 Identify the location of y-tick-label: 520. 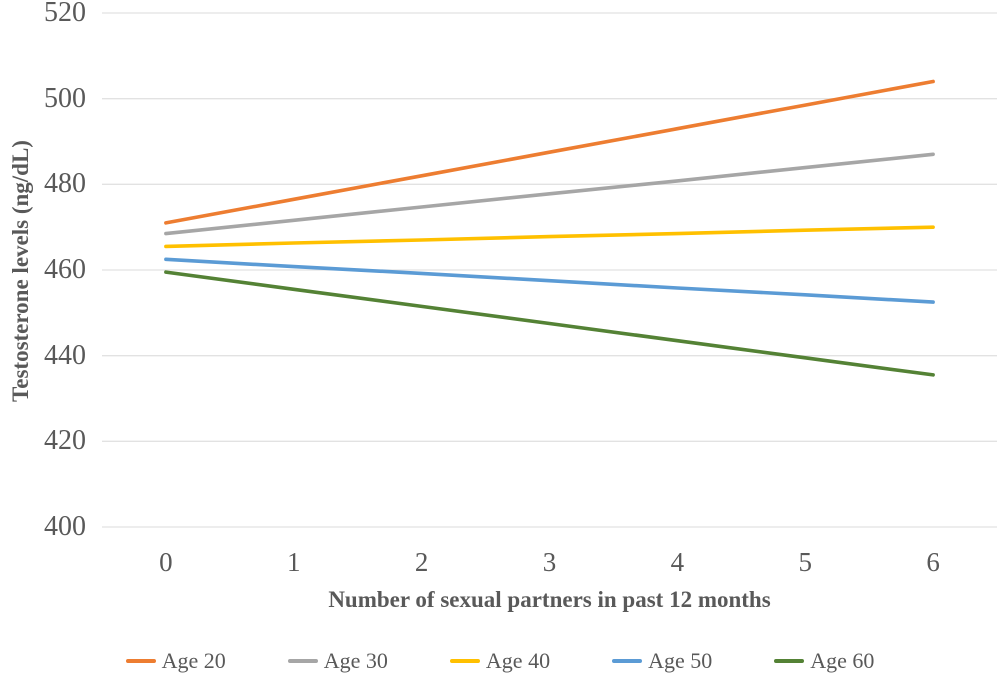
(65, 14).